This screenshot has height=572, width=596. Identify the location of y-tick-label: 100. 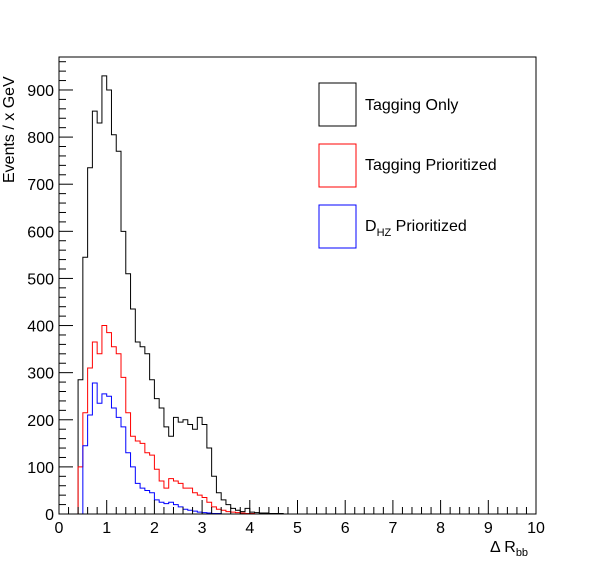
(40, 468).